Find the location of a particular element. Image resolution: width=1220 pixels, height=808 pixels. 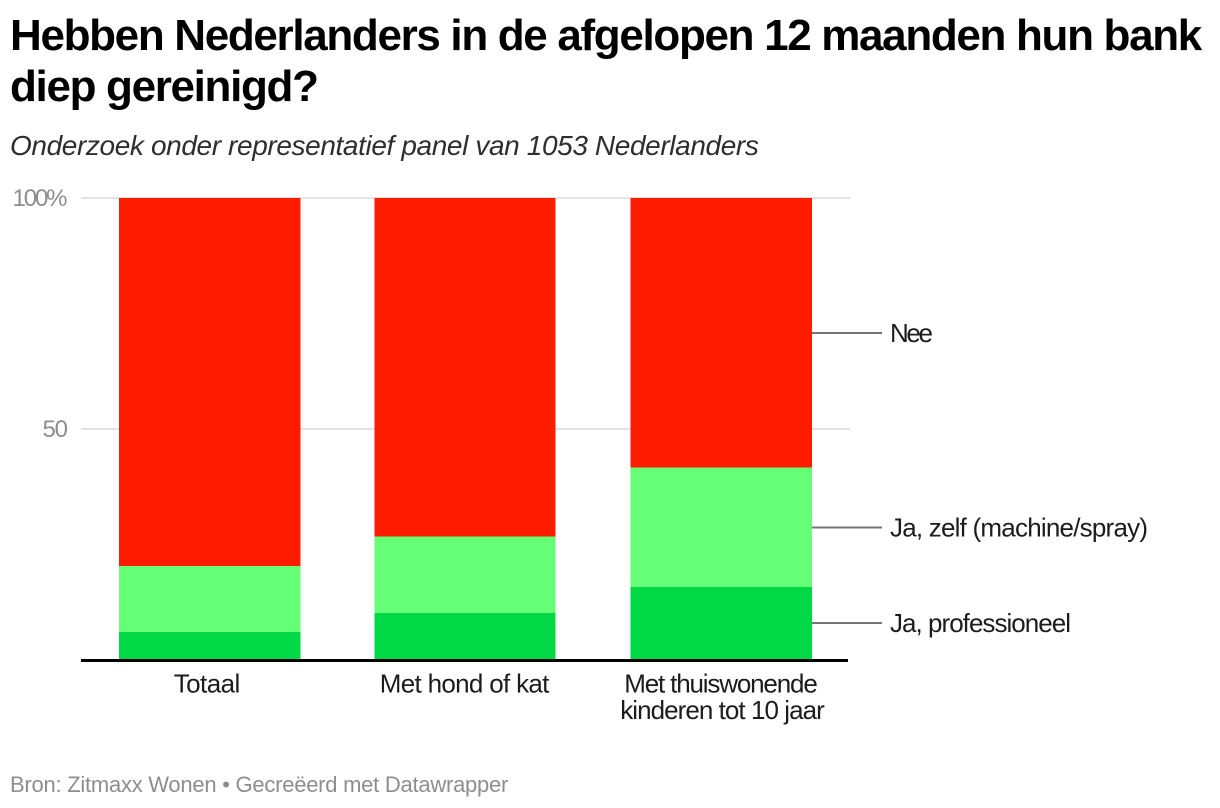

svg-text: 100% is located at coordinates (40, 198).